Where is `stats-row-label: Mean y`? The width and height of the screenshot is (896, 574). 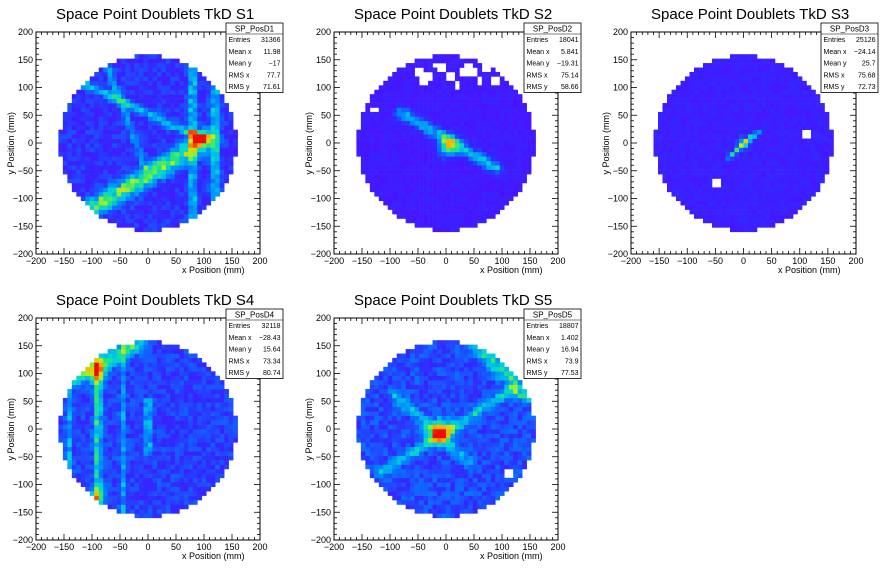 stats-row-label: Mean y is located at coordinates (835, 64).